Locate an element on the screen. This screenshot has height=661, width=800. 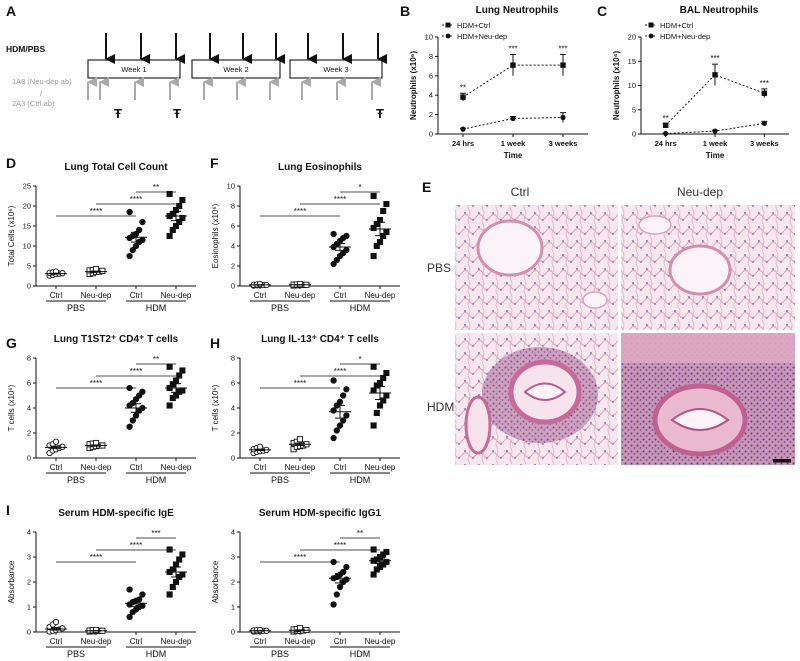
series-line is located at coordinates (512, 81).